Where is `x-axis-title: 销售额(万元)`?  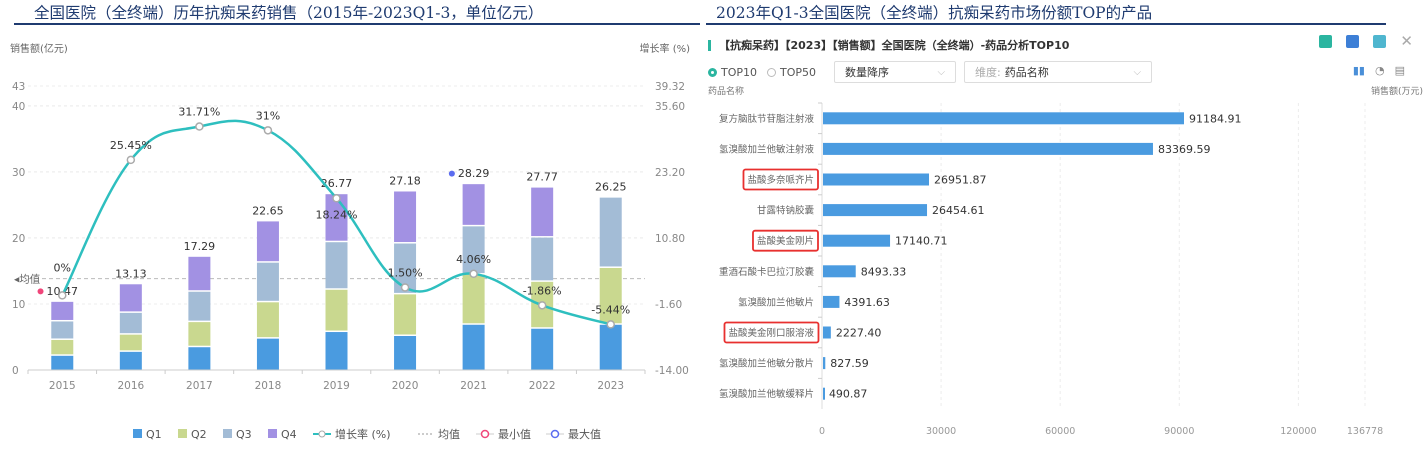
x-axis-title: 销售额(万元) is located at coordinates (1396, 92).